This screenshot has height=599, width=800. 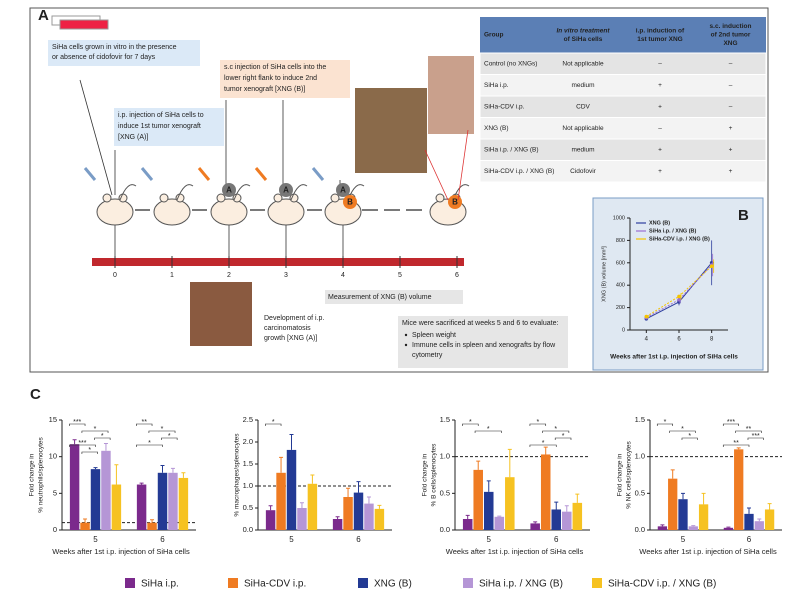 What do you see at coordinates (32, 474) in the screenshot?
I see `y-axis-label: Fold change in` at bounding box center [32, 474].